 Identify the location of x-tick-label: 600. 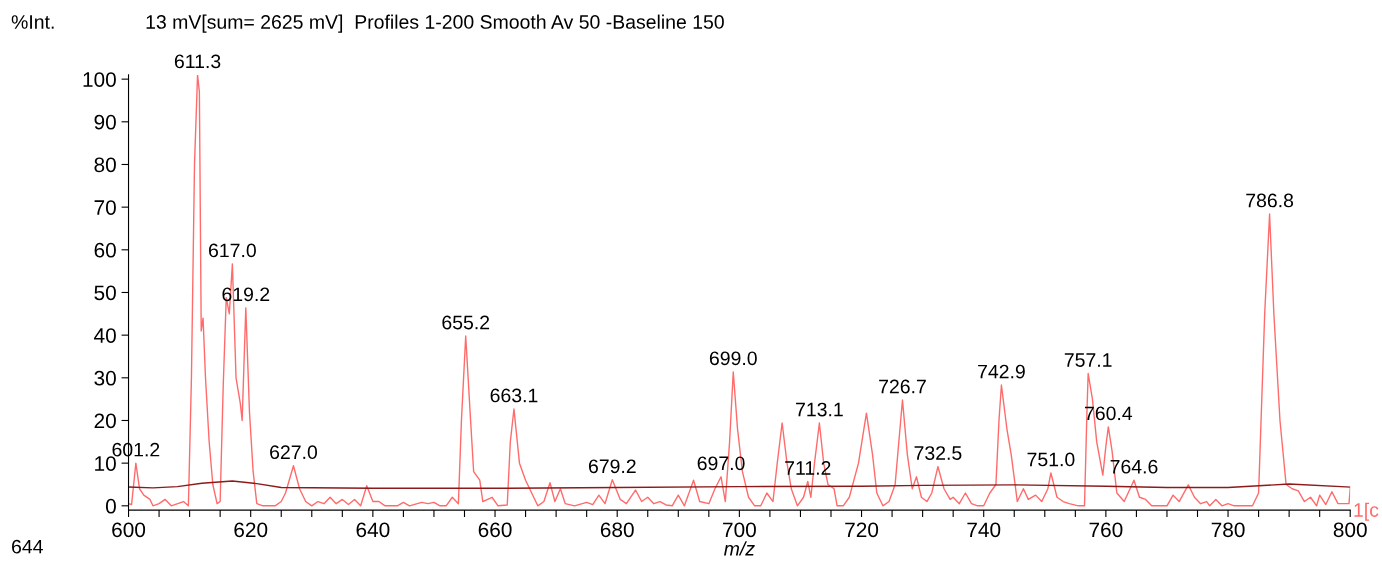
(129, 530).